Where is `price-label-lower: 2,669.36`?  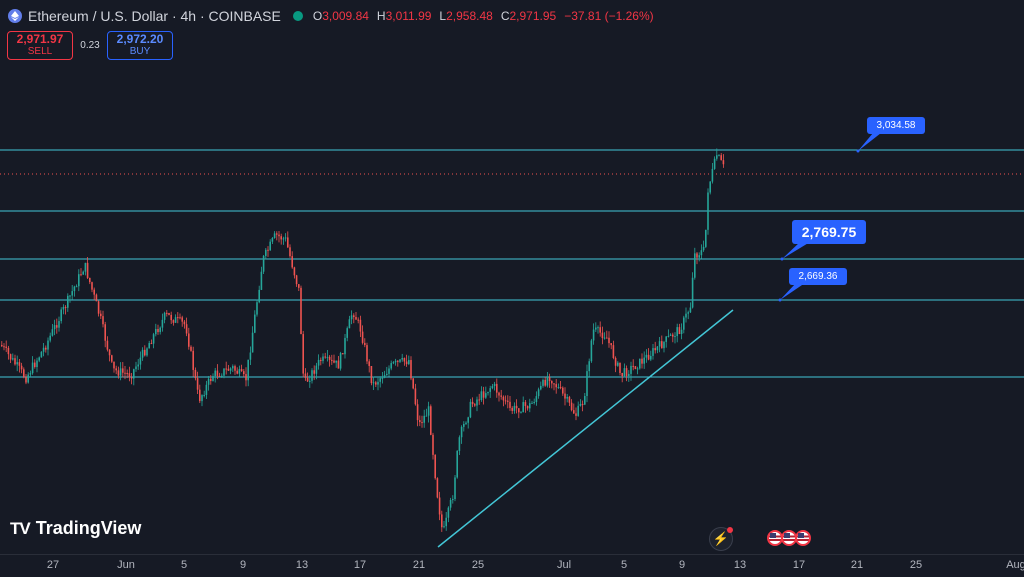
price-label-lower: 2,669.36 is located at coordinates (818, 276).